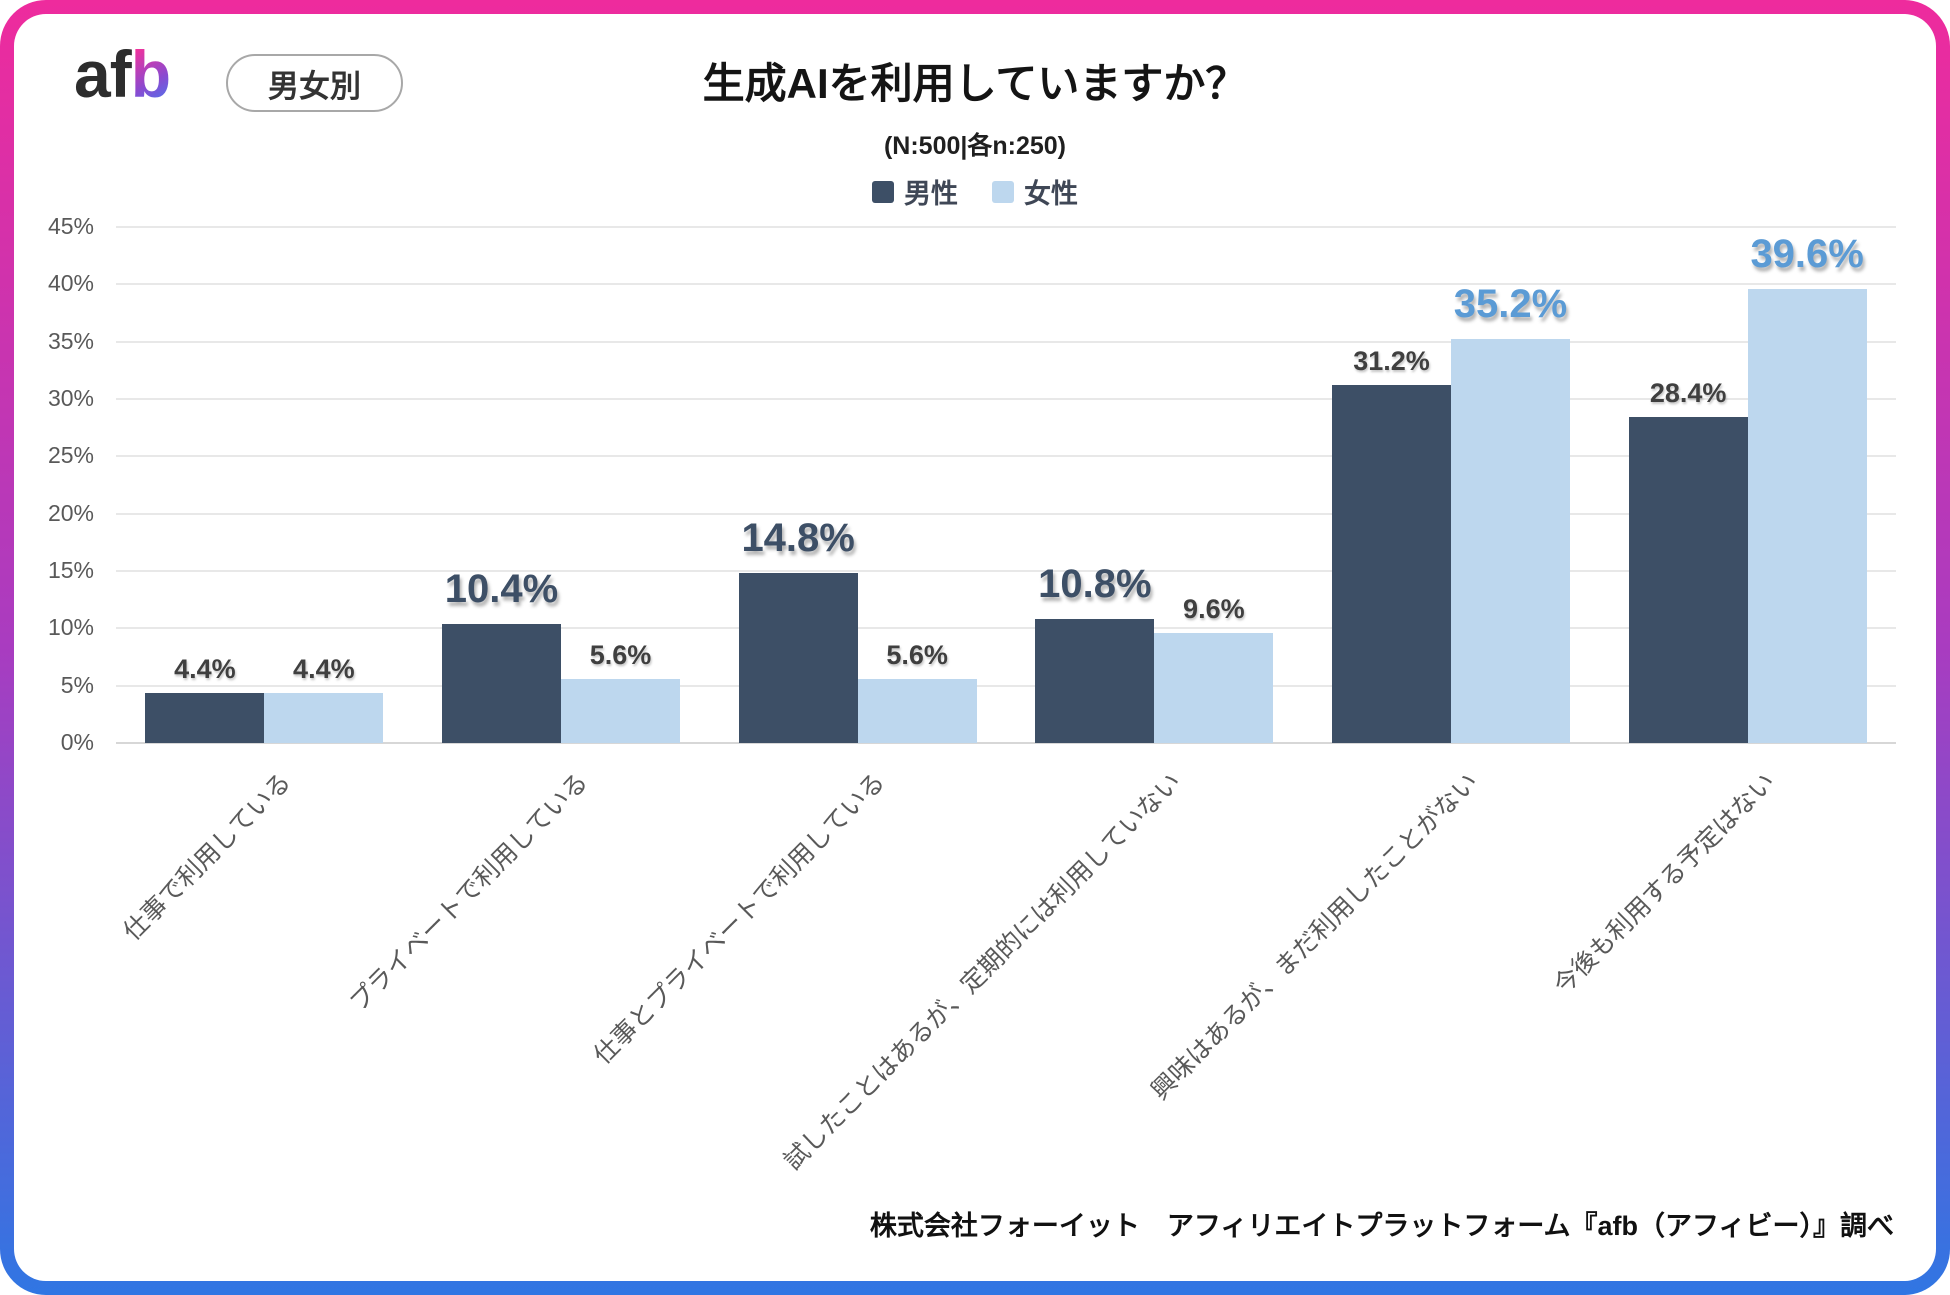 This screenshot has width=1950, height=1295. Describe the element at coordinates (1095, 584) in the screenshot. I see `value-label-male-3: 10.8%` at that location.